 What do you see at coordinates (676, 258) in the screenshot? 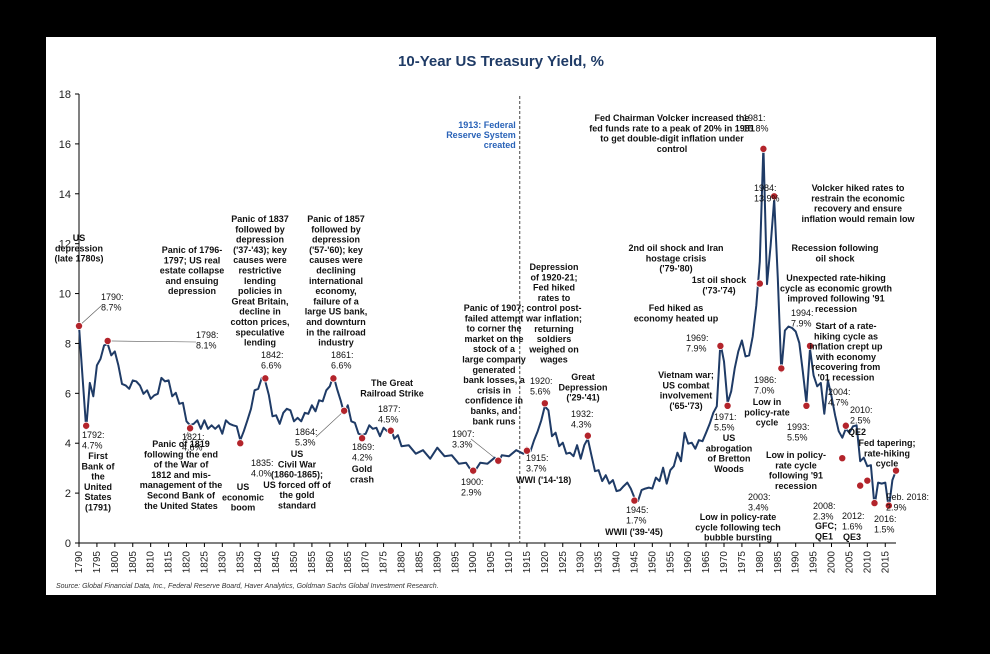
I see `annotation-line: hostage crisis` at bounding box center [676, 258].